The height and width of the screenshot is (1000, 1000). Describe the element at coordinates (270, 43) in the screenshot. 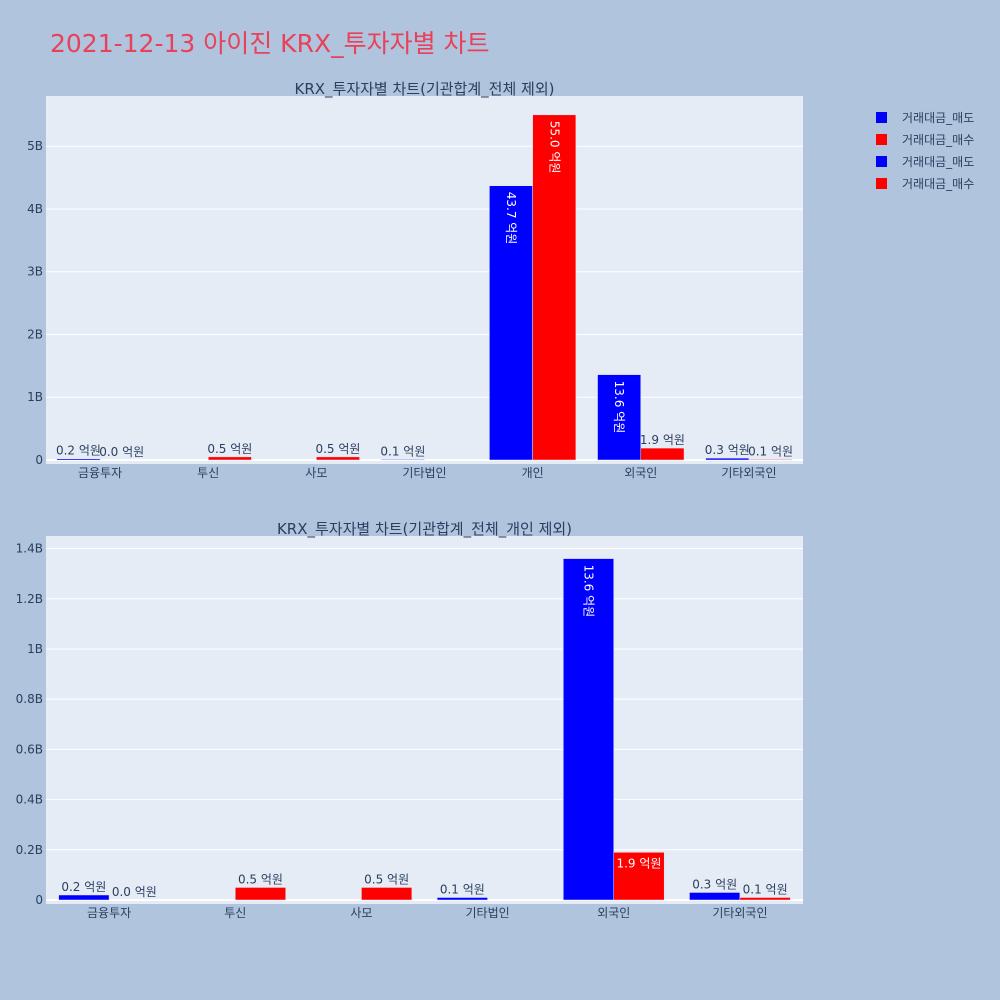

I see `page-title: 2021-12-13 아이진 KRX_투자자별 차트` at that location.